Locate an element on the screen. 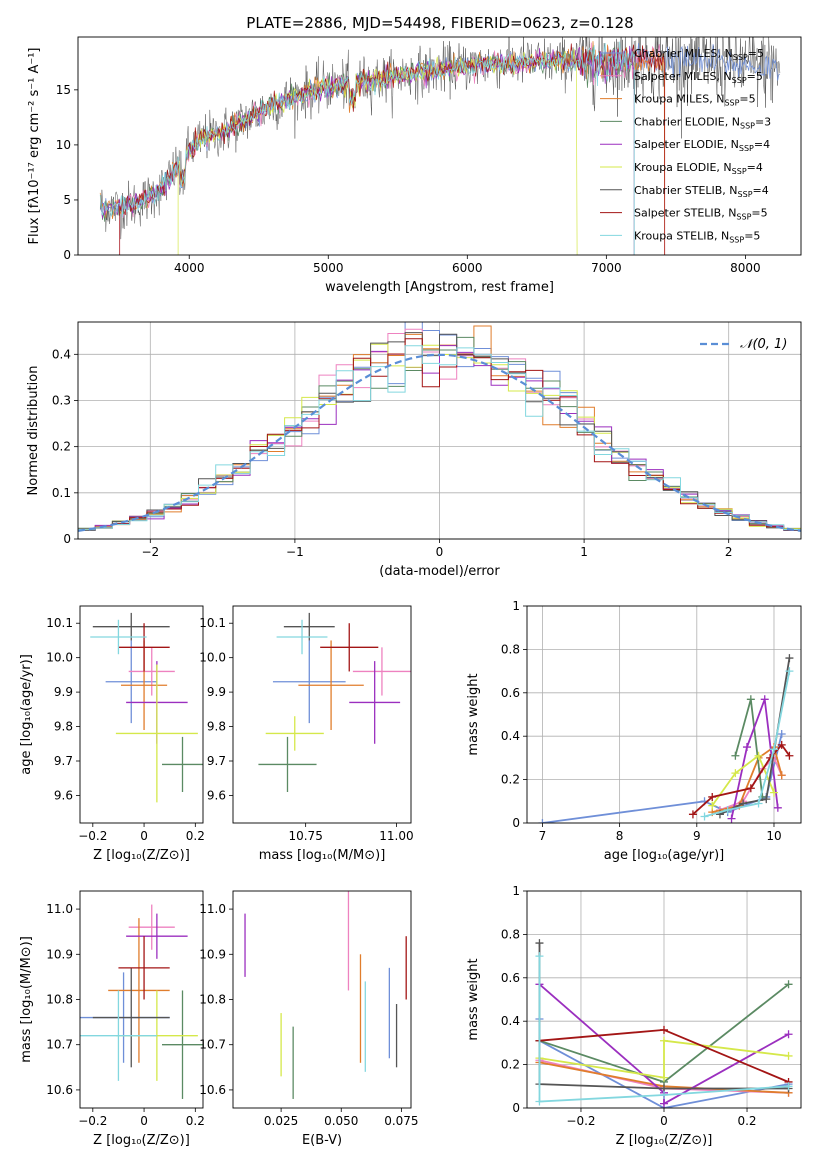 The image size is (819, 1175). x-axis-label: E(B-V) is located at coordinates (322, 1140).